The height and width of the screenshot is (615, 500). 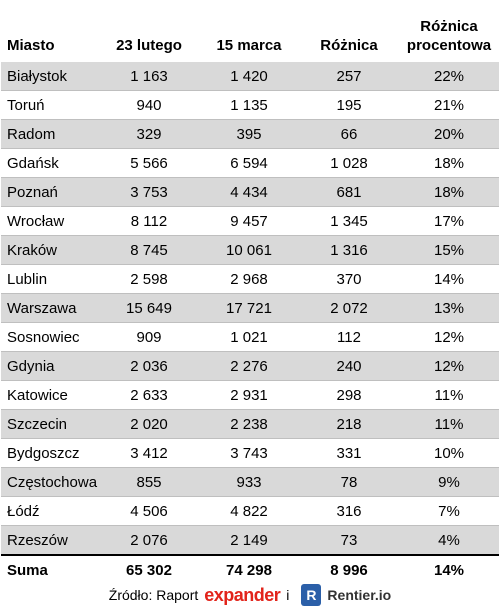 What do you see at coordinates (50, 482) in the screenshot?
I see `table-cell: Częstochowa` at bounding box center [50, 482].